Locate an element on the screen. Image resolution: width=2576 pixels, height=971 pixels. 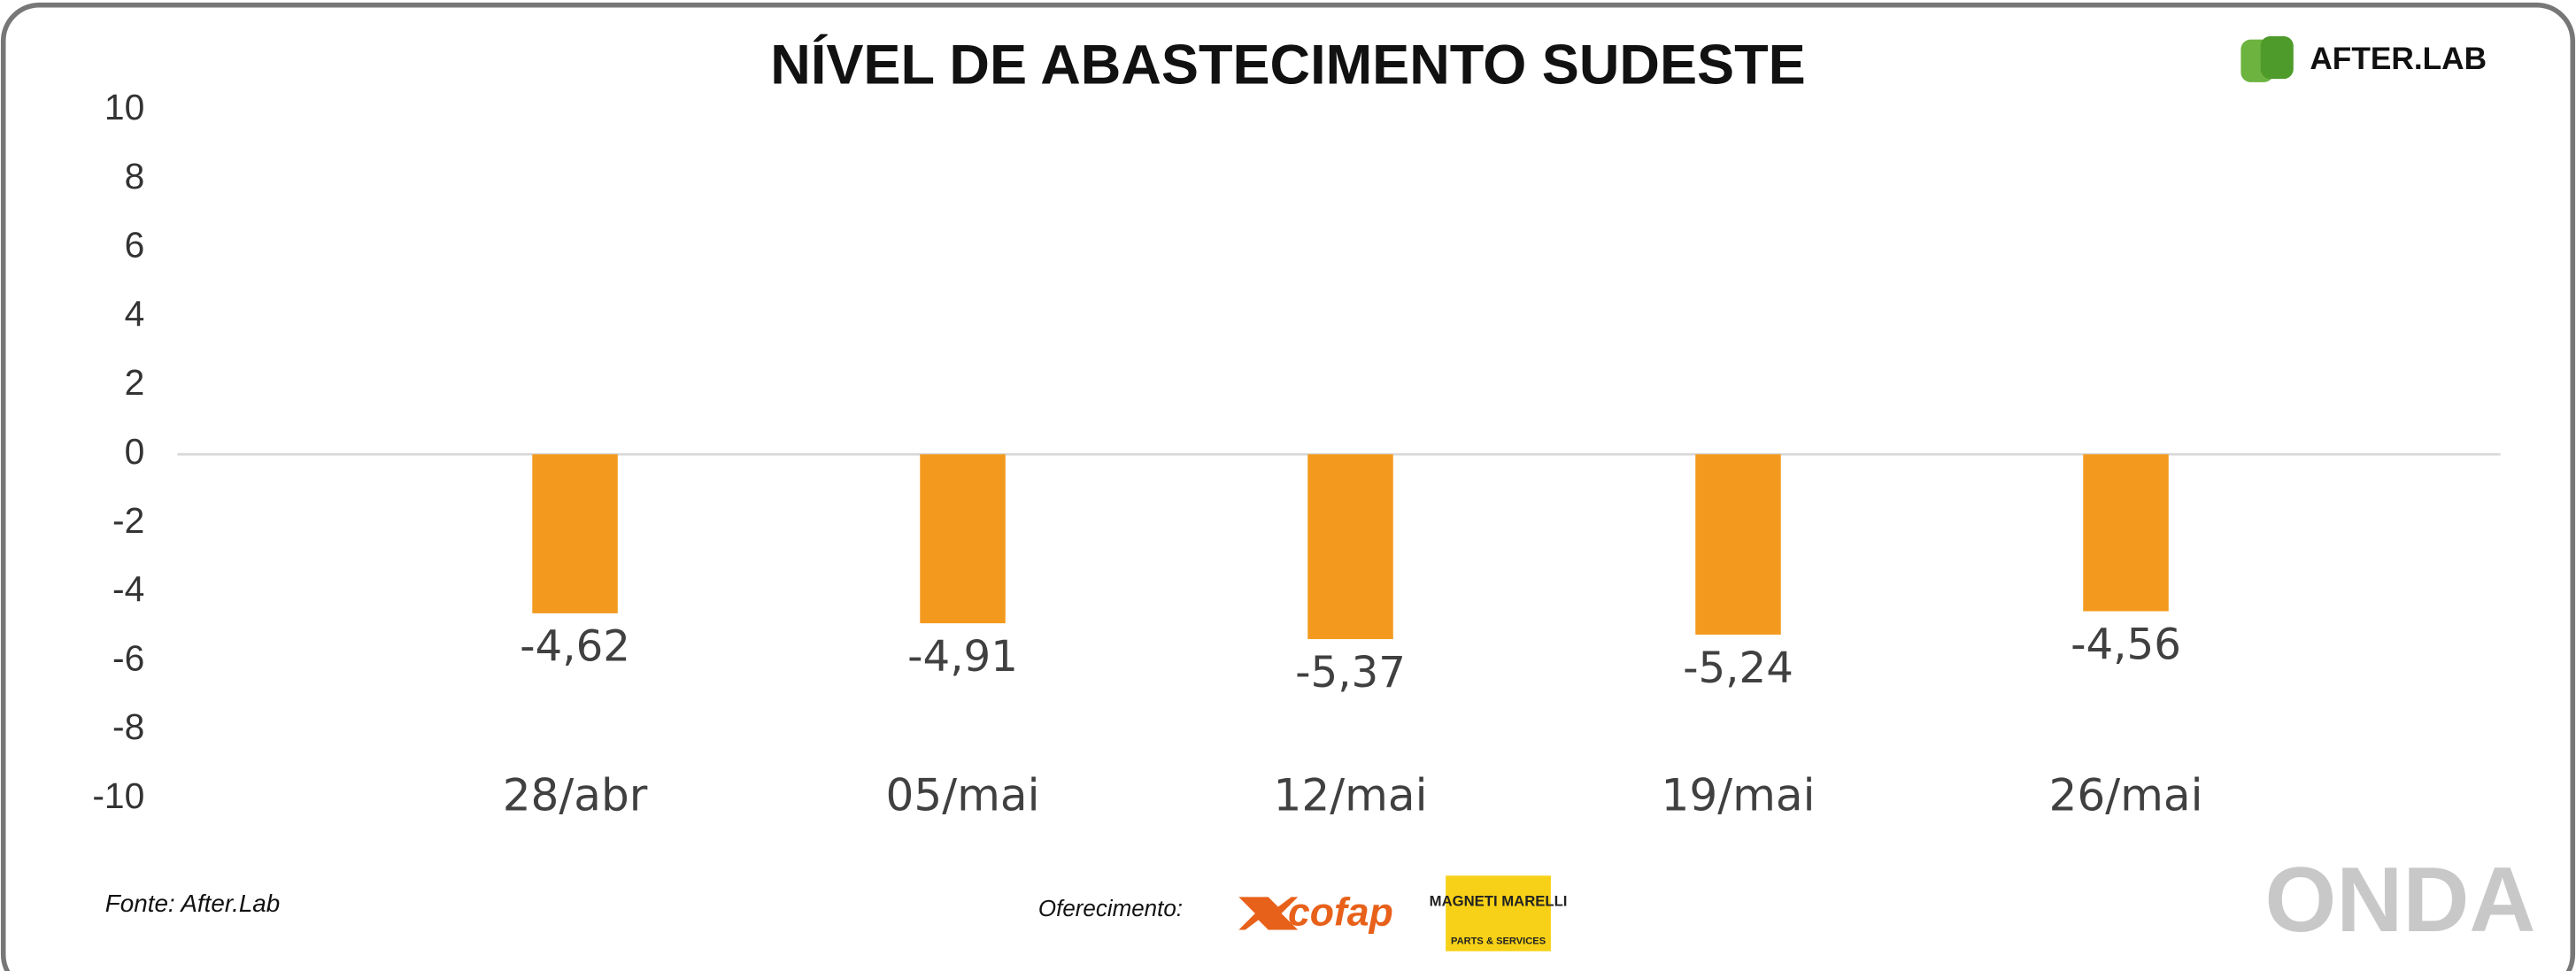
onda-logo: ONDA is located at coordinates (2399, 900).